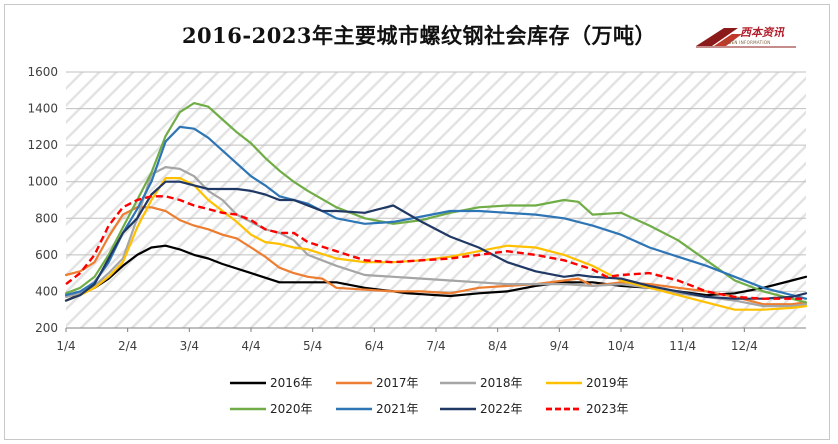 This screenshot has width=838, height=444. Describe the element at coordinates (621, 346) in the screenshot. I see `x-tick-label: 10/4` at that location.